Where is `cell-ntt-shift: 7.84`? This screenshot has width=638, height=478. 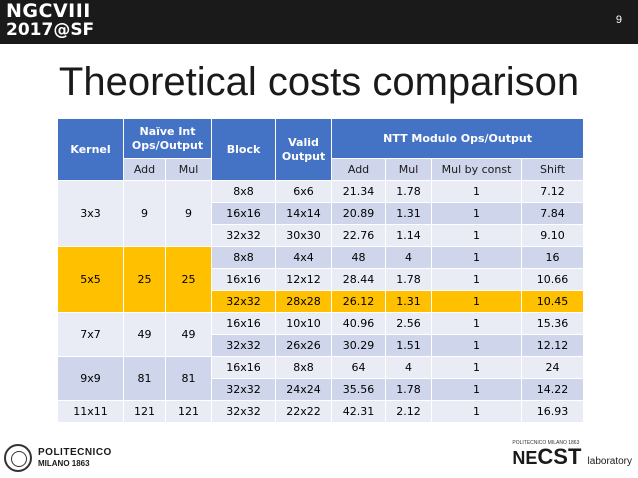 cell-ntt-shift: 7.84 is located at coordinates (553, 213).